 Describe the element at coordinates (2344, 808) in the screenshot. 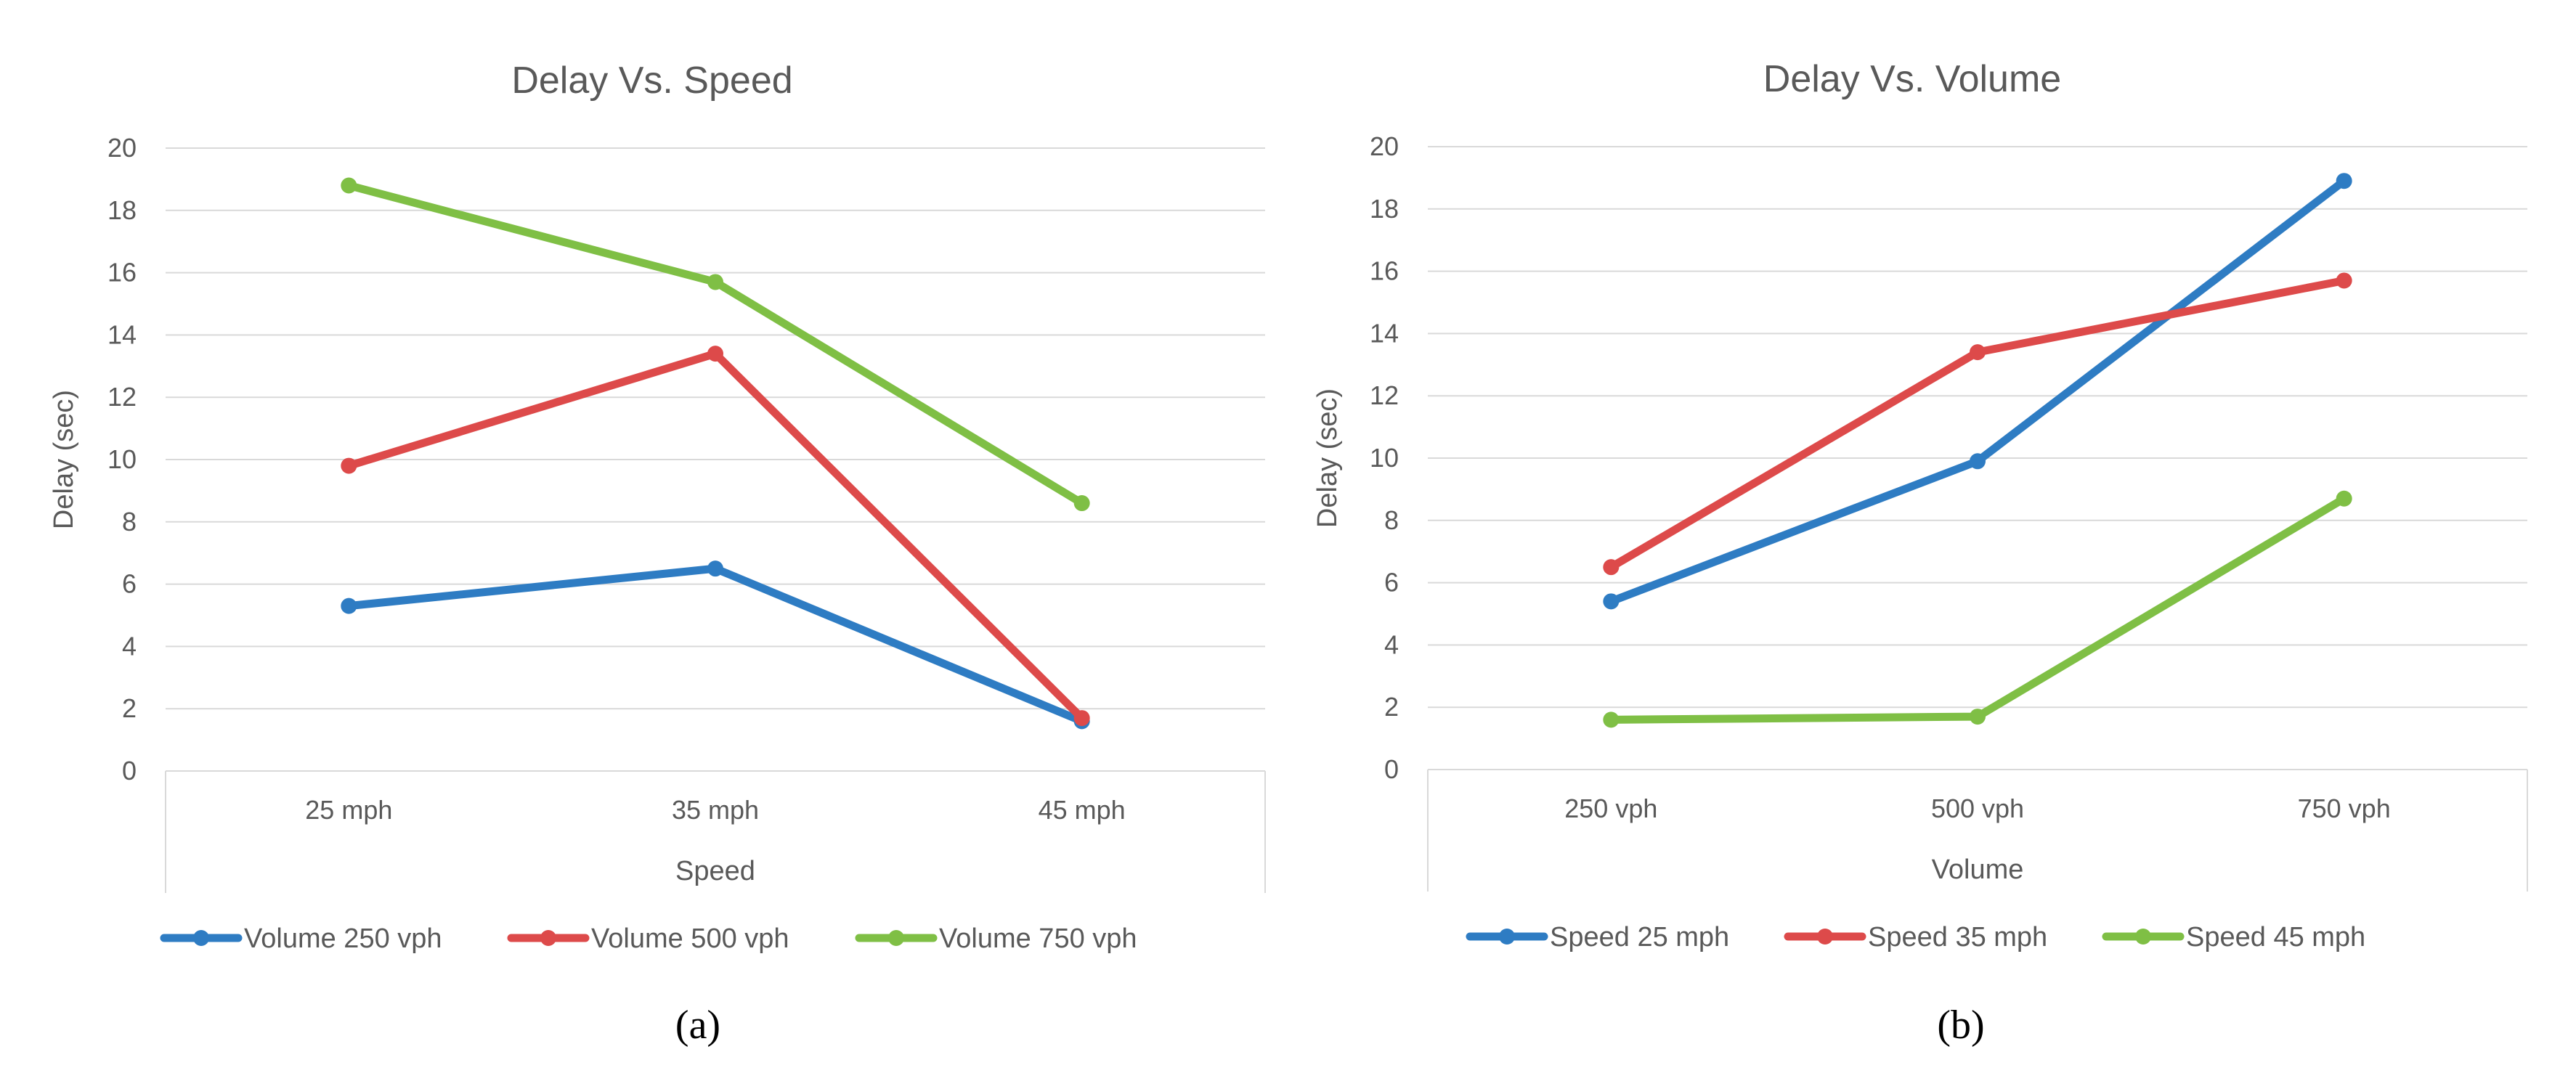

I see `x-tick-label: 750 vph` at that location.